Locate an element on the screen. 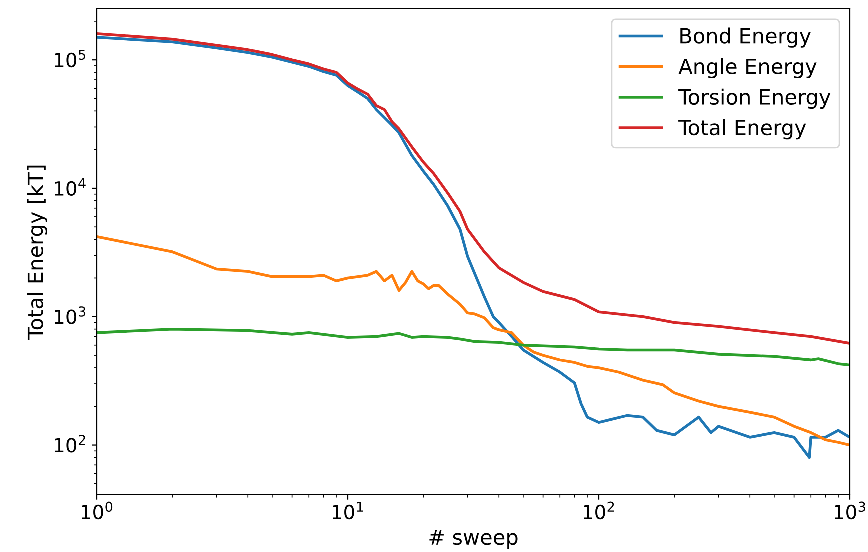 This screenshot has width=868, height=552. x-axis-title: # sweep is located at coordinates (474, 540).